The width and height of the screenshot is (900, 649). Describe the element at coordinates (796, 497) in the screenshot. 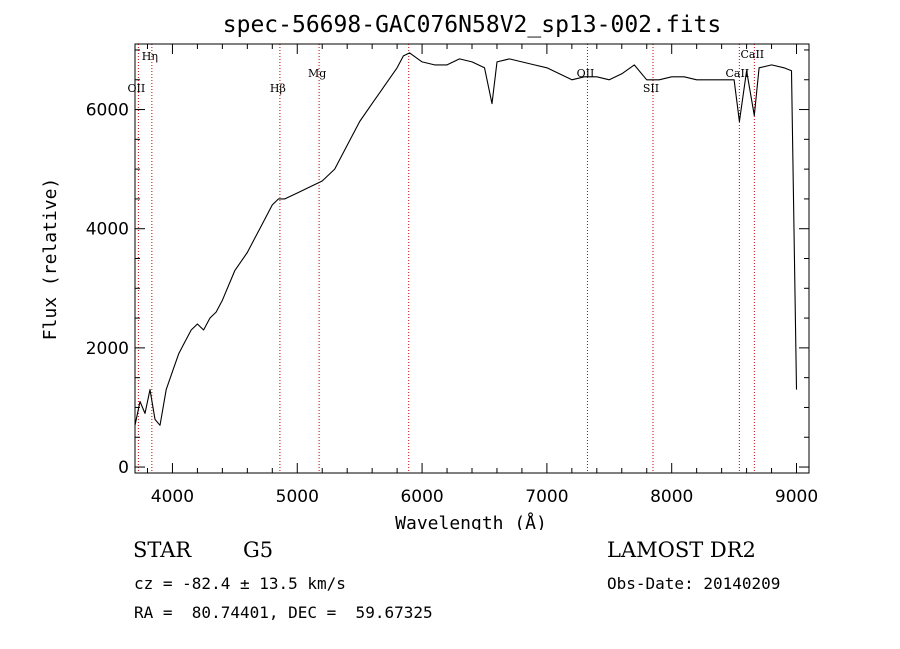

I see `x-tick-label-5: 9000` at that location.